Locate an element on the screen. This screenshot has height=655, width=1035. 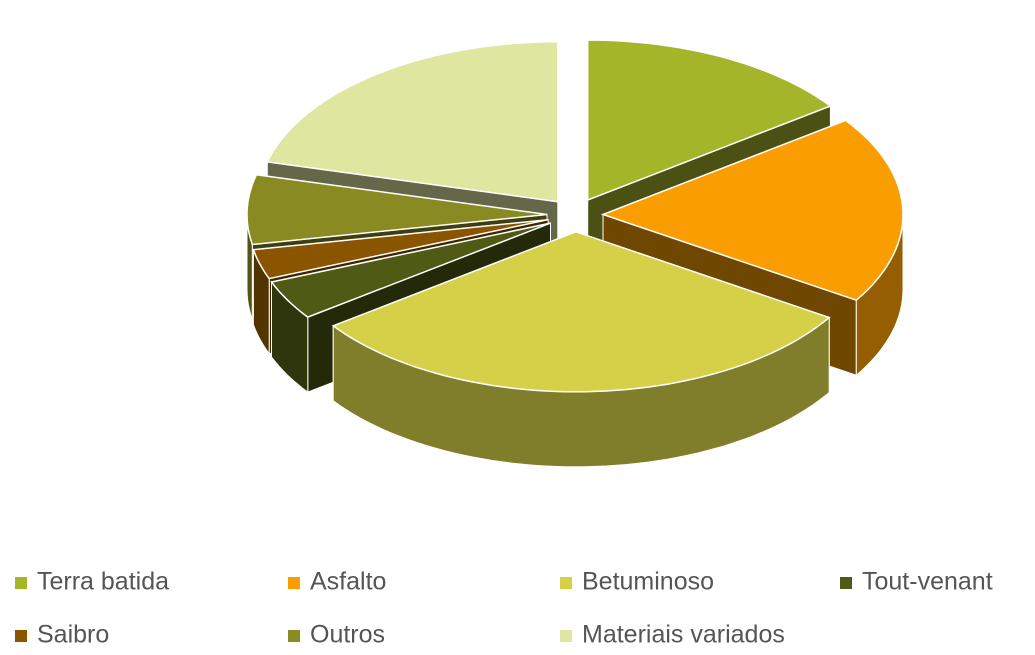
legend-label: Betuminoso is located at coordinates (648, 582).